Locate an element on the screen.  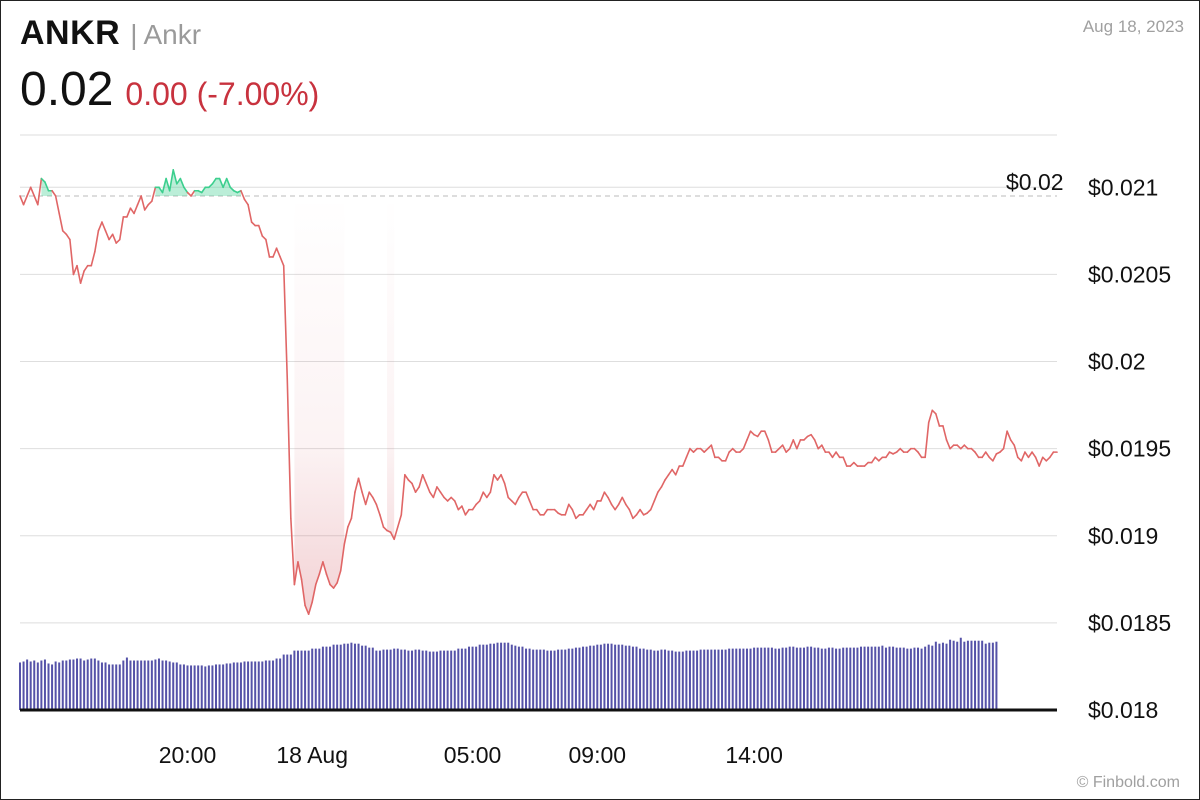
chart-date: Aug 18, 2023 is located at coordinates (1133, 26).